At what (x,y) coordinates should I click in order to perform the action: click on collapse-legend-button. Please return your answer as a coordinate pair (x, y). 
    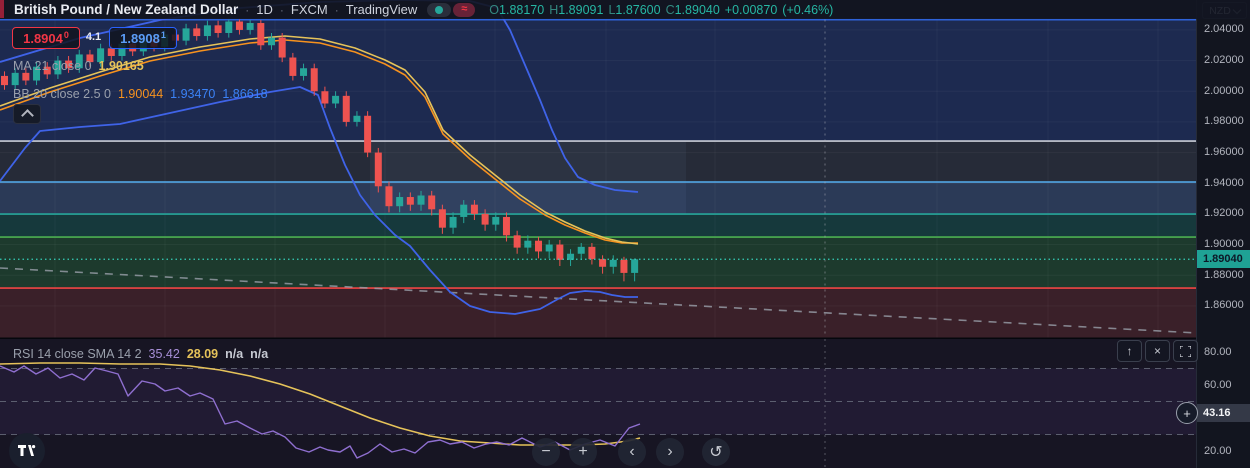
    Looking at the image, I should click on (27, 114).